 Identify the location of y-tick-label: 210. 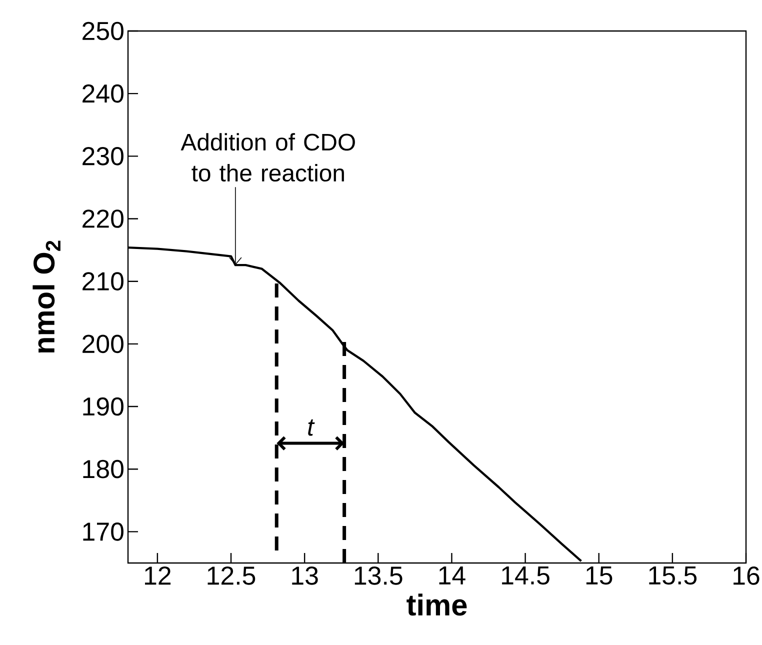
(103, 281).